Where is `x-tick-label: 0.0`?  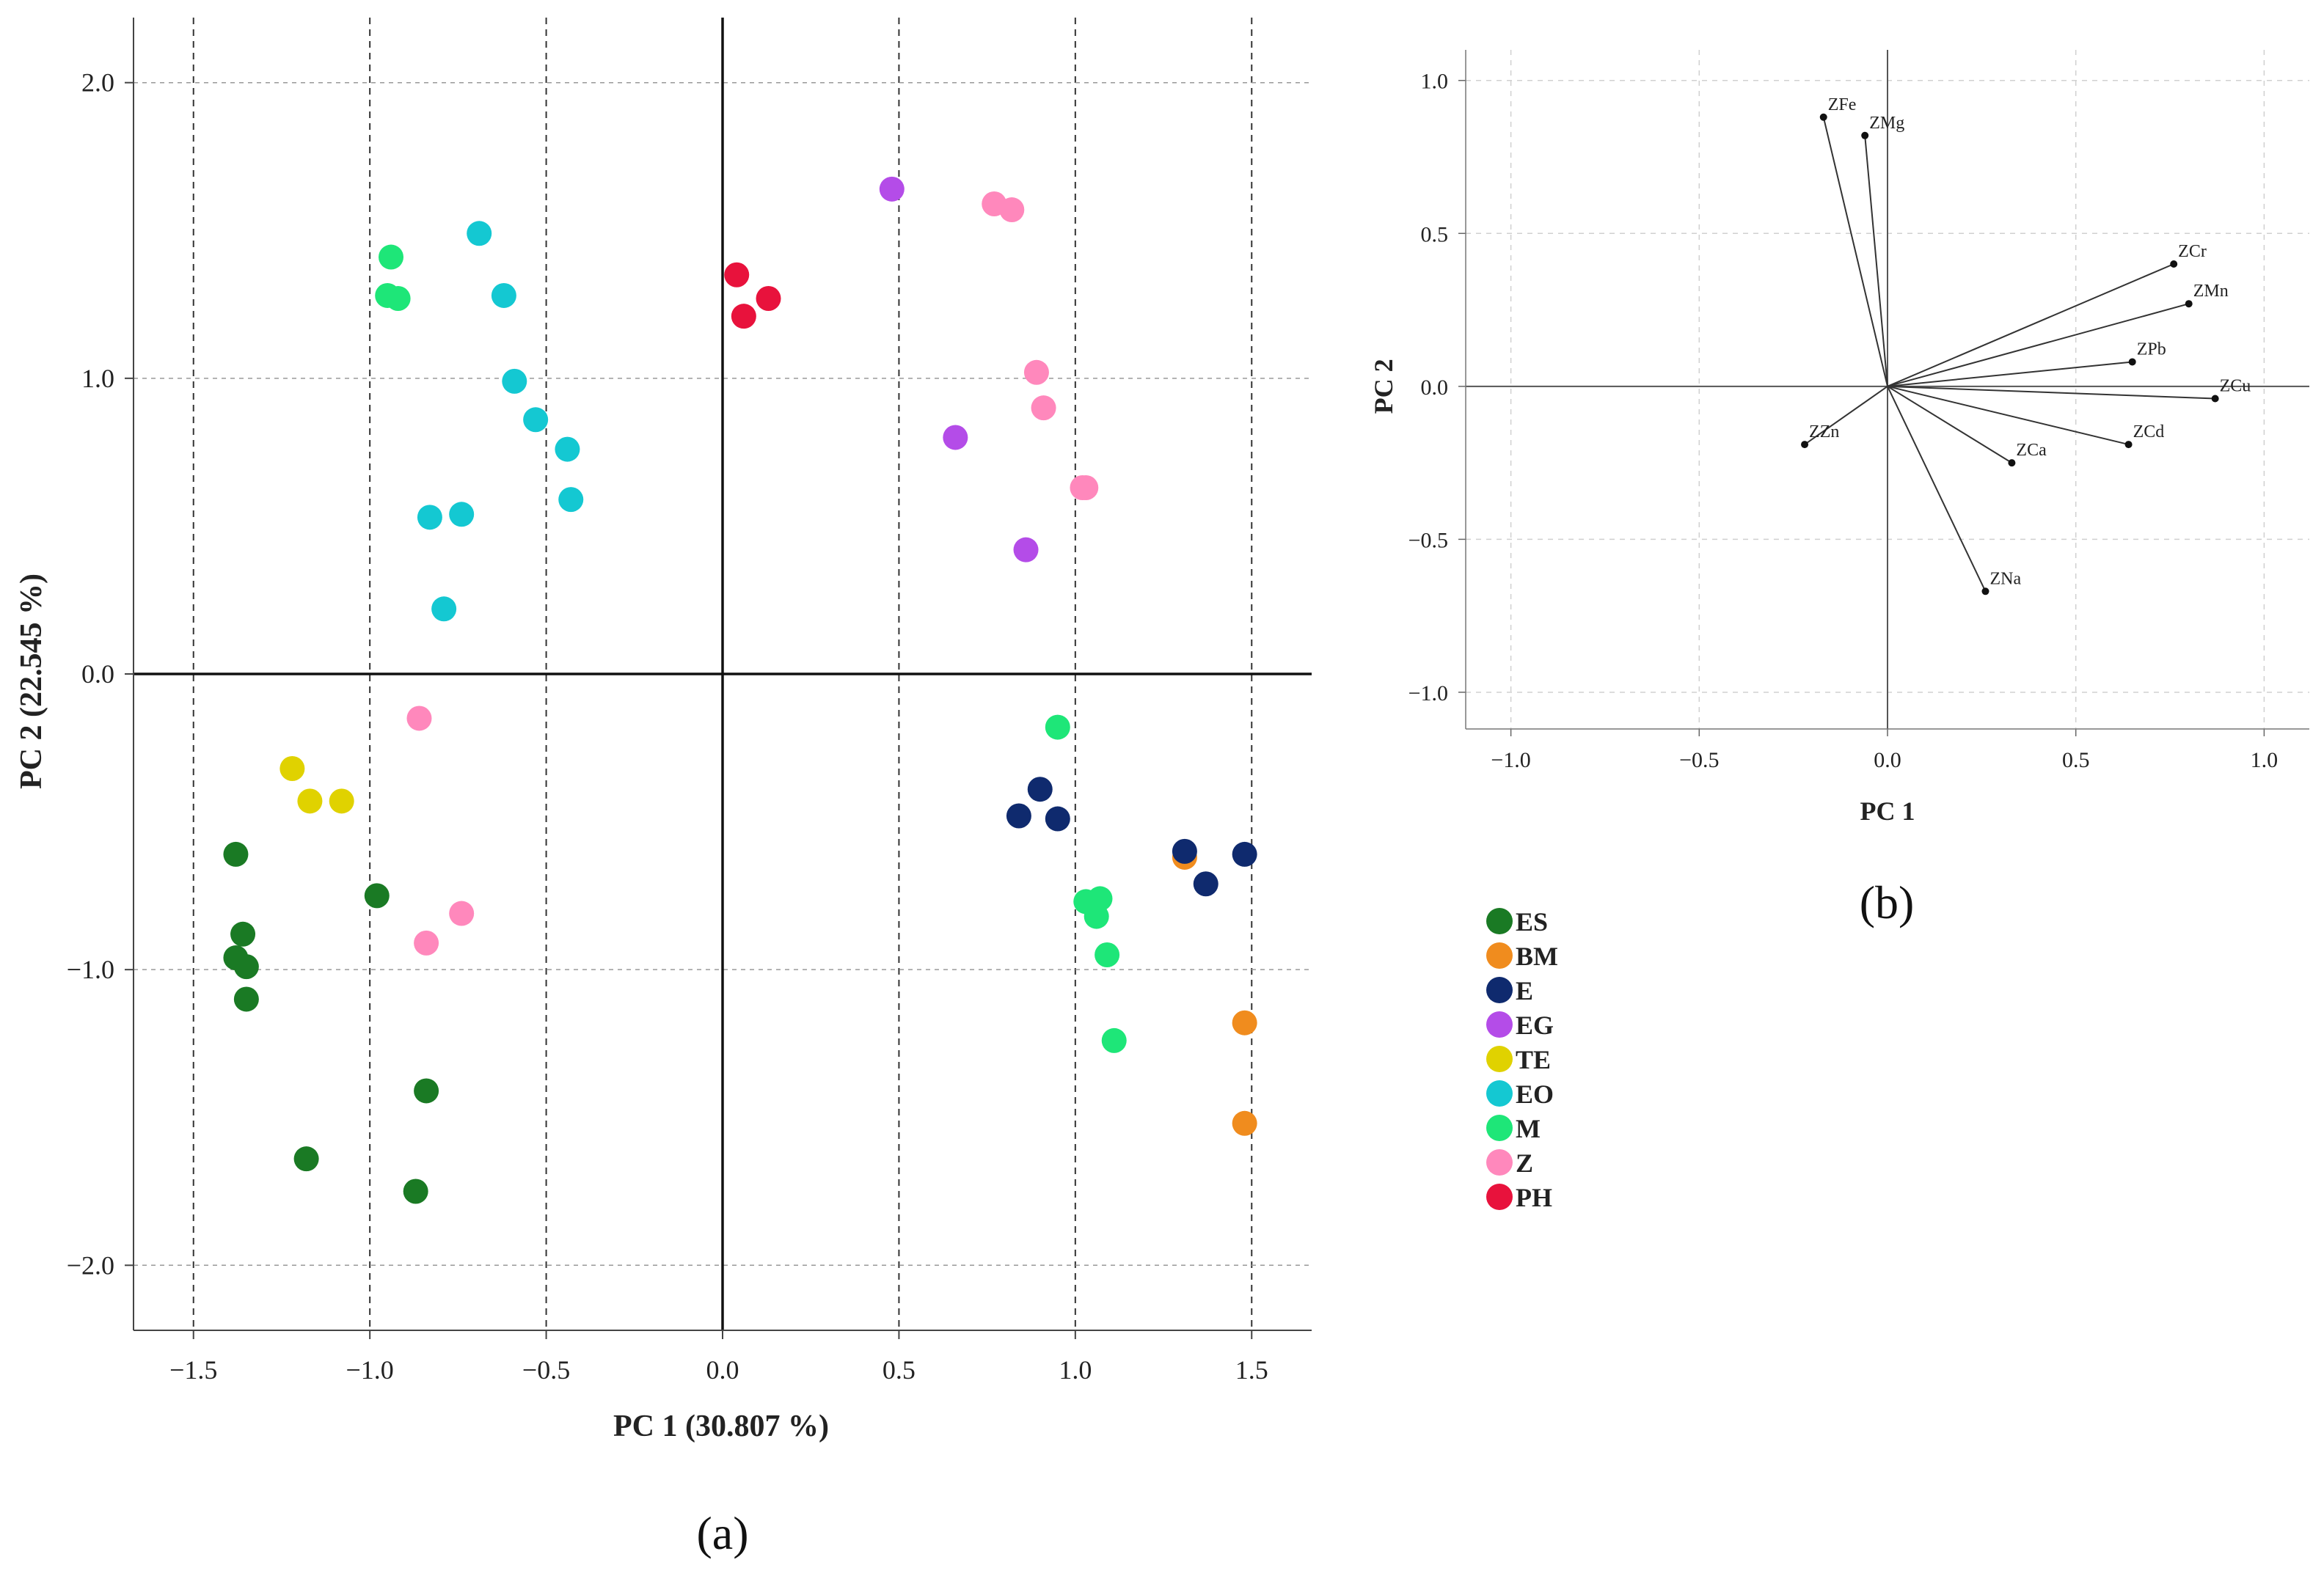
x-tick-label: 0.0 is located at coordinates (1887, 760).